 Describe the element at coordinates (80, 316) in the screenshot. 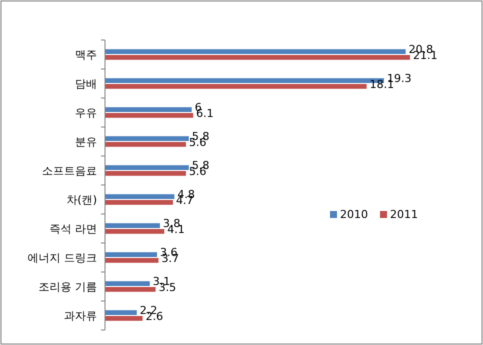

I see `y-tick-label: 과자류` at that location.